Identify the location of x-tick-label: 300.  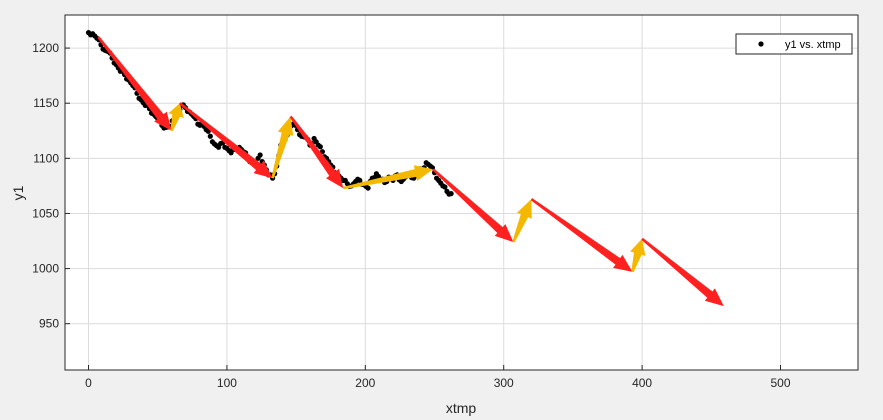
(504, 383).